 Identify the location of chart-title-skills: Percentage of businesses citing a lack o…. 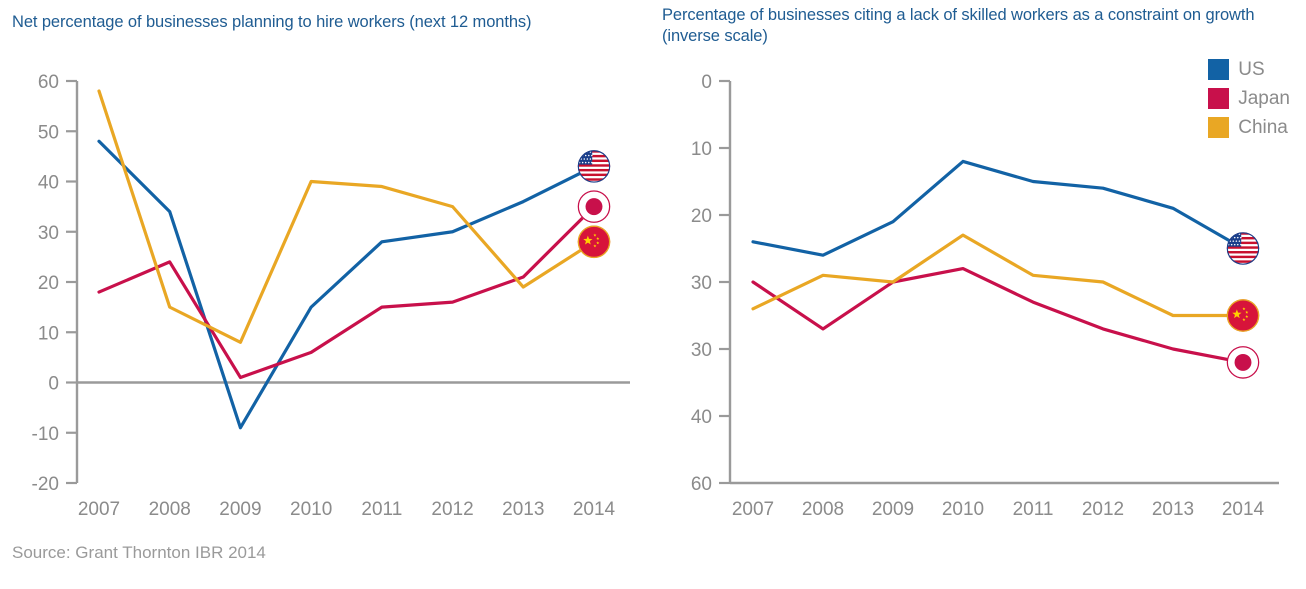
(958, 25).